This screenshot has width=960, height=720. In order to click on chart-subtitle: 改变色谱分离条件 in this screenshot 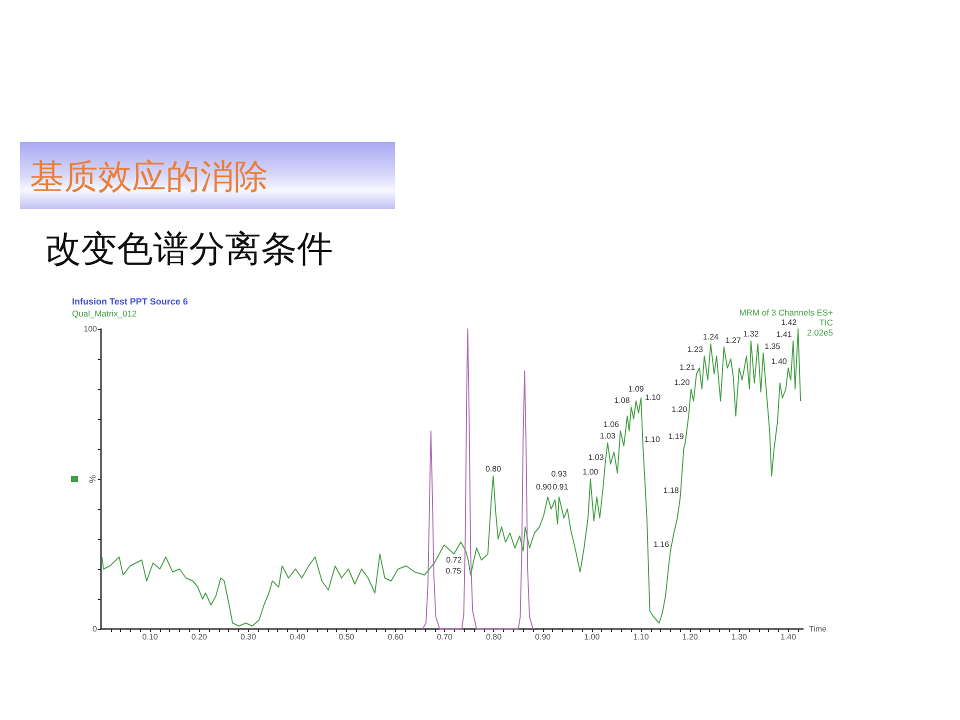, I will do `click(189, 250)`.